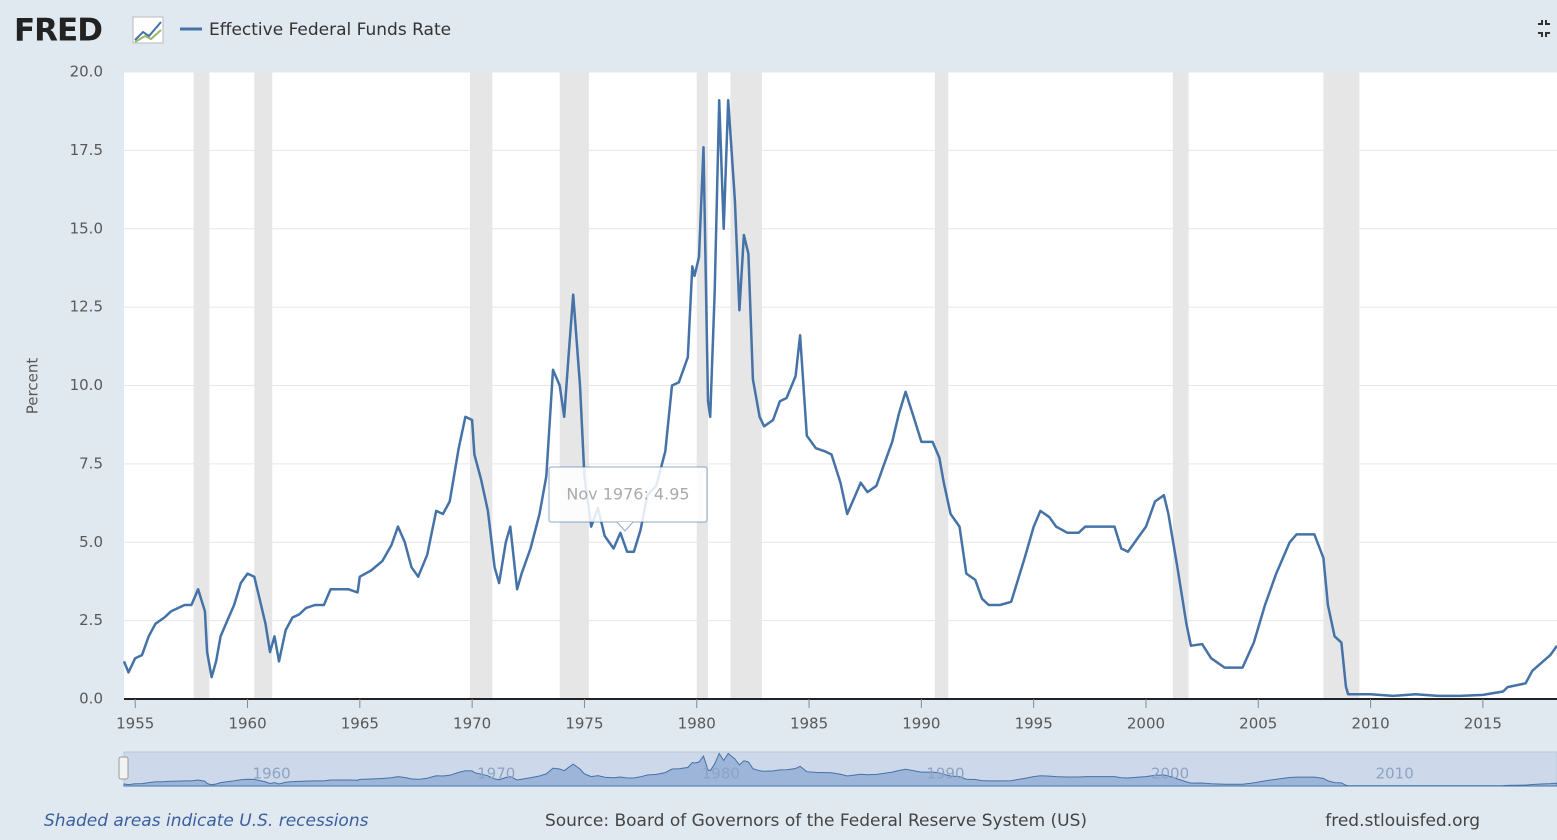 Image resolution: width=1557 pixels, height=840 pixels. Describe the element at coordinates (123, 768) in the screenshot. I see `navigator-handle` at that location.